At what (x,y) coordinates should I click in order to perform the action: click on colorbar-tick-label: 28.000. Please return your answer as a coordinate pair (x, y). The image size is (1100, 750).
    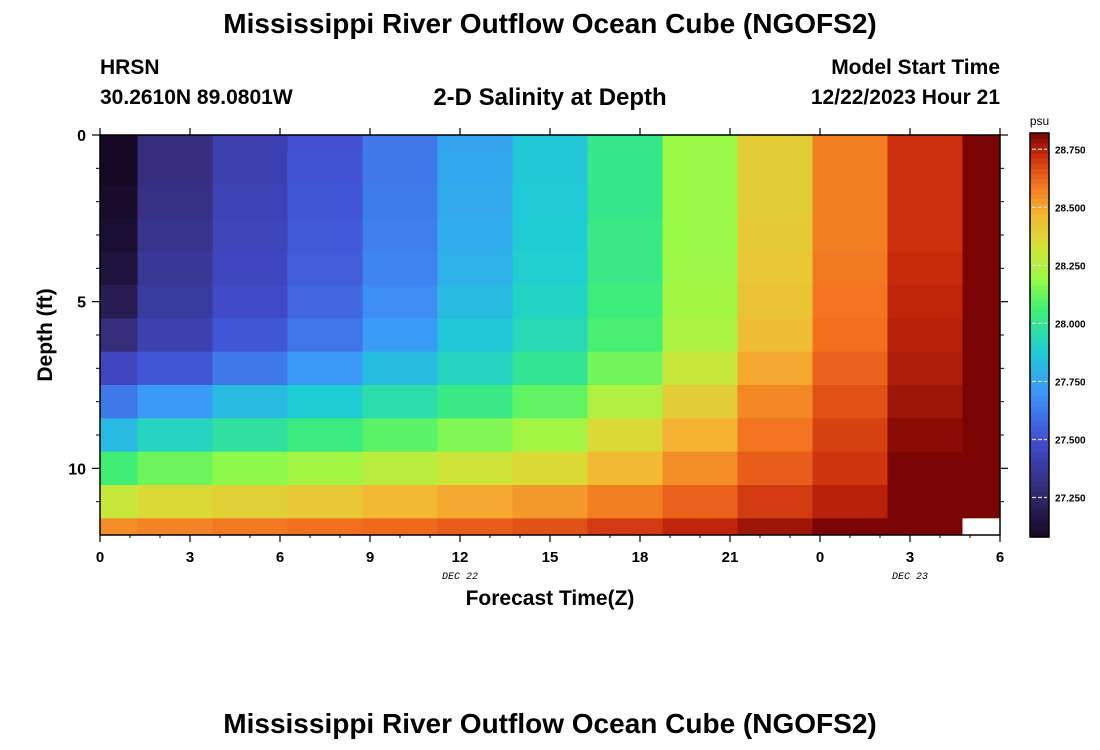
    Looking at the image, I should click on (1070, 324).